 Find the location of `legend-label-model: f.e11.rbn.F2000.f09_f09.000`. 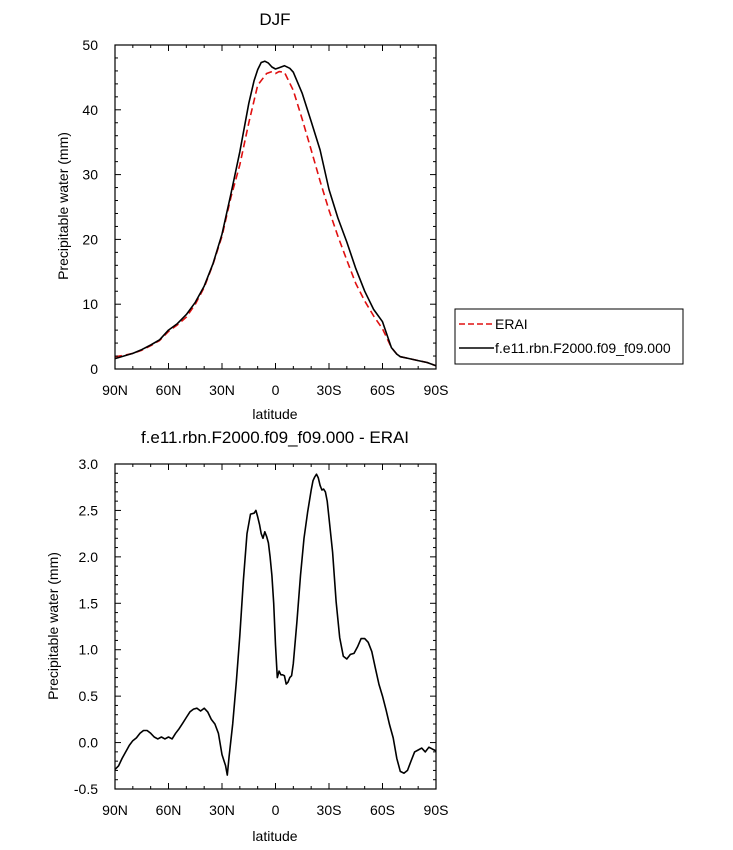

legend-label-model: f.e11.rbn.F2000.f09_f09.000 is located at coordinates (583, 348).